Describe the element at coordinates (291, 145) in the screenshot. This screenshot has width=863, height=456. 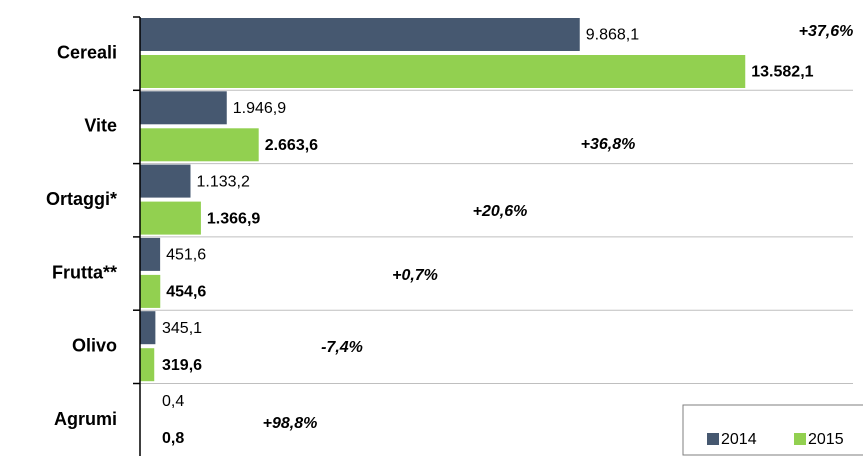
I see `value-label: 2.663,6` at that location.